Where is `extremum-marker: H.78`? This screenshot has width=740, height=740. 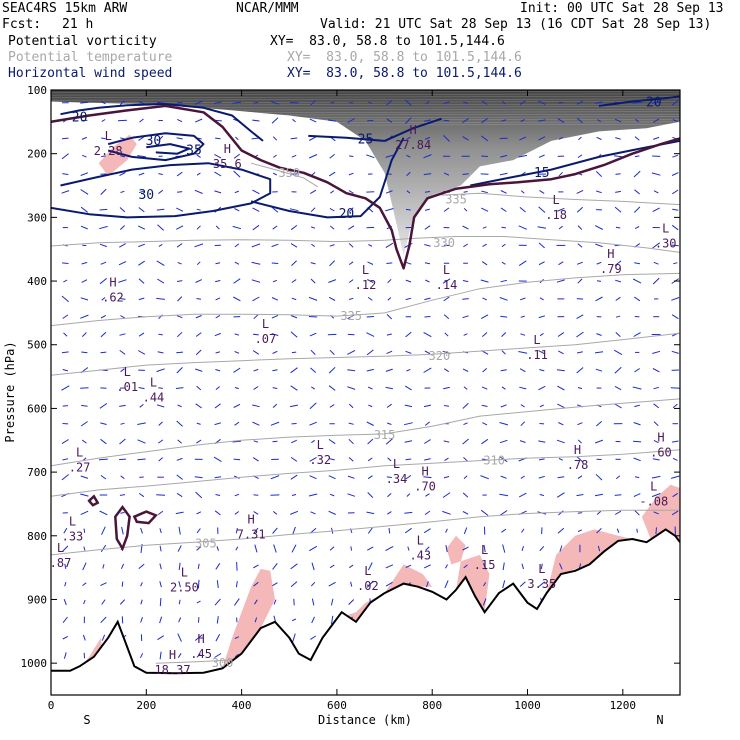 extremum-marker: H.78 is located at coordinates (578, 457).